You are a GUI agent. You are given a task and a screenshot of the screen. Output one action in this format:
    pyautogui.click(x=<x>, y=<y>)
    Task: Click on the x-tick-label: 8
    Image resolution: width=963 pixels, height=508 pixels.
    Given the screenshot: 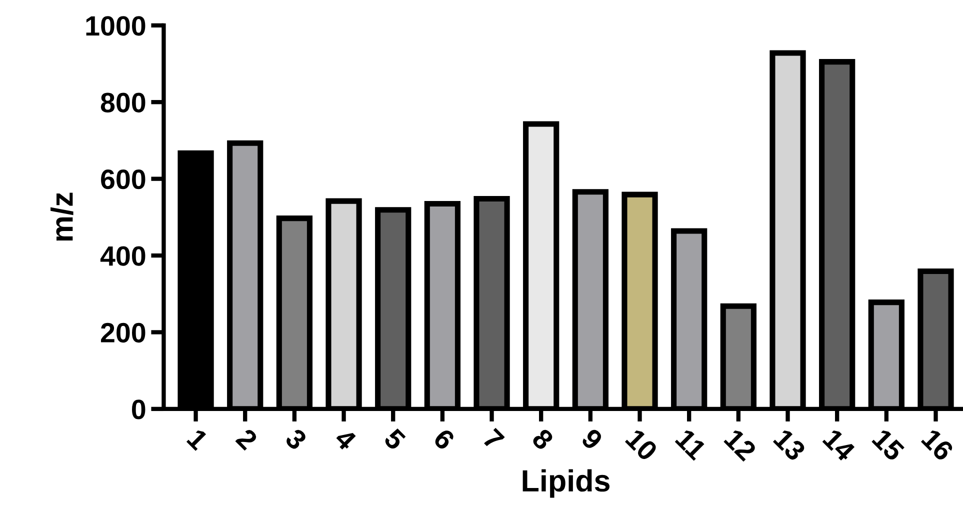 What is the action you would take?
    pyautogui.click(x=542, y=439)
    